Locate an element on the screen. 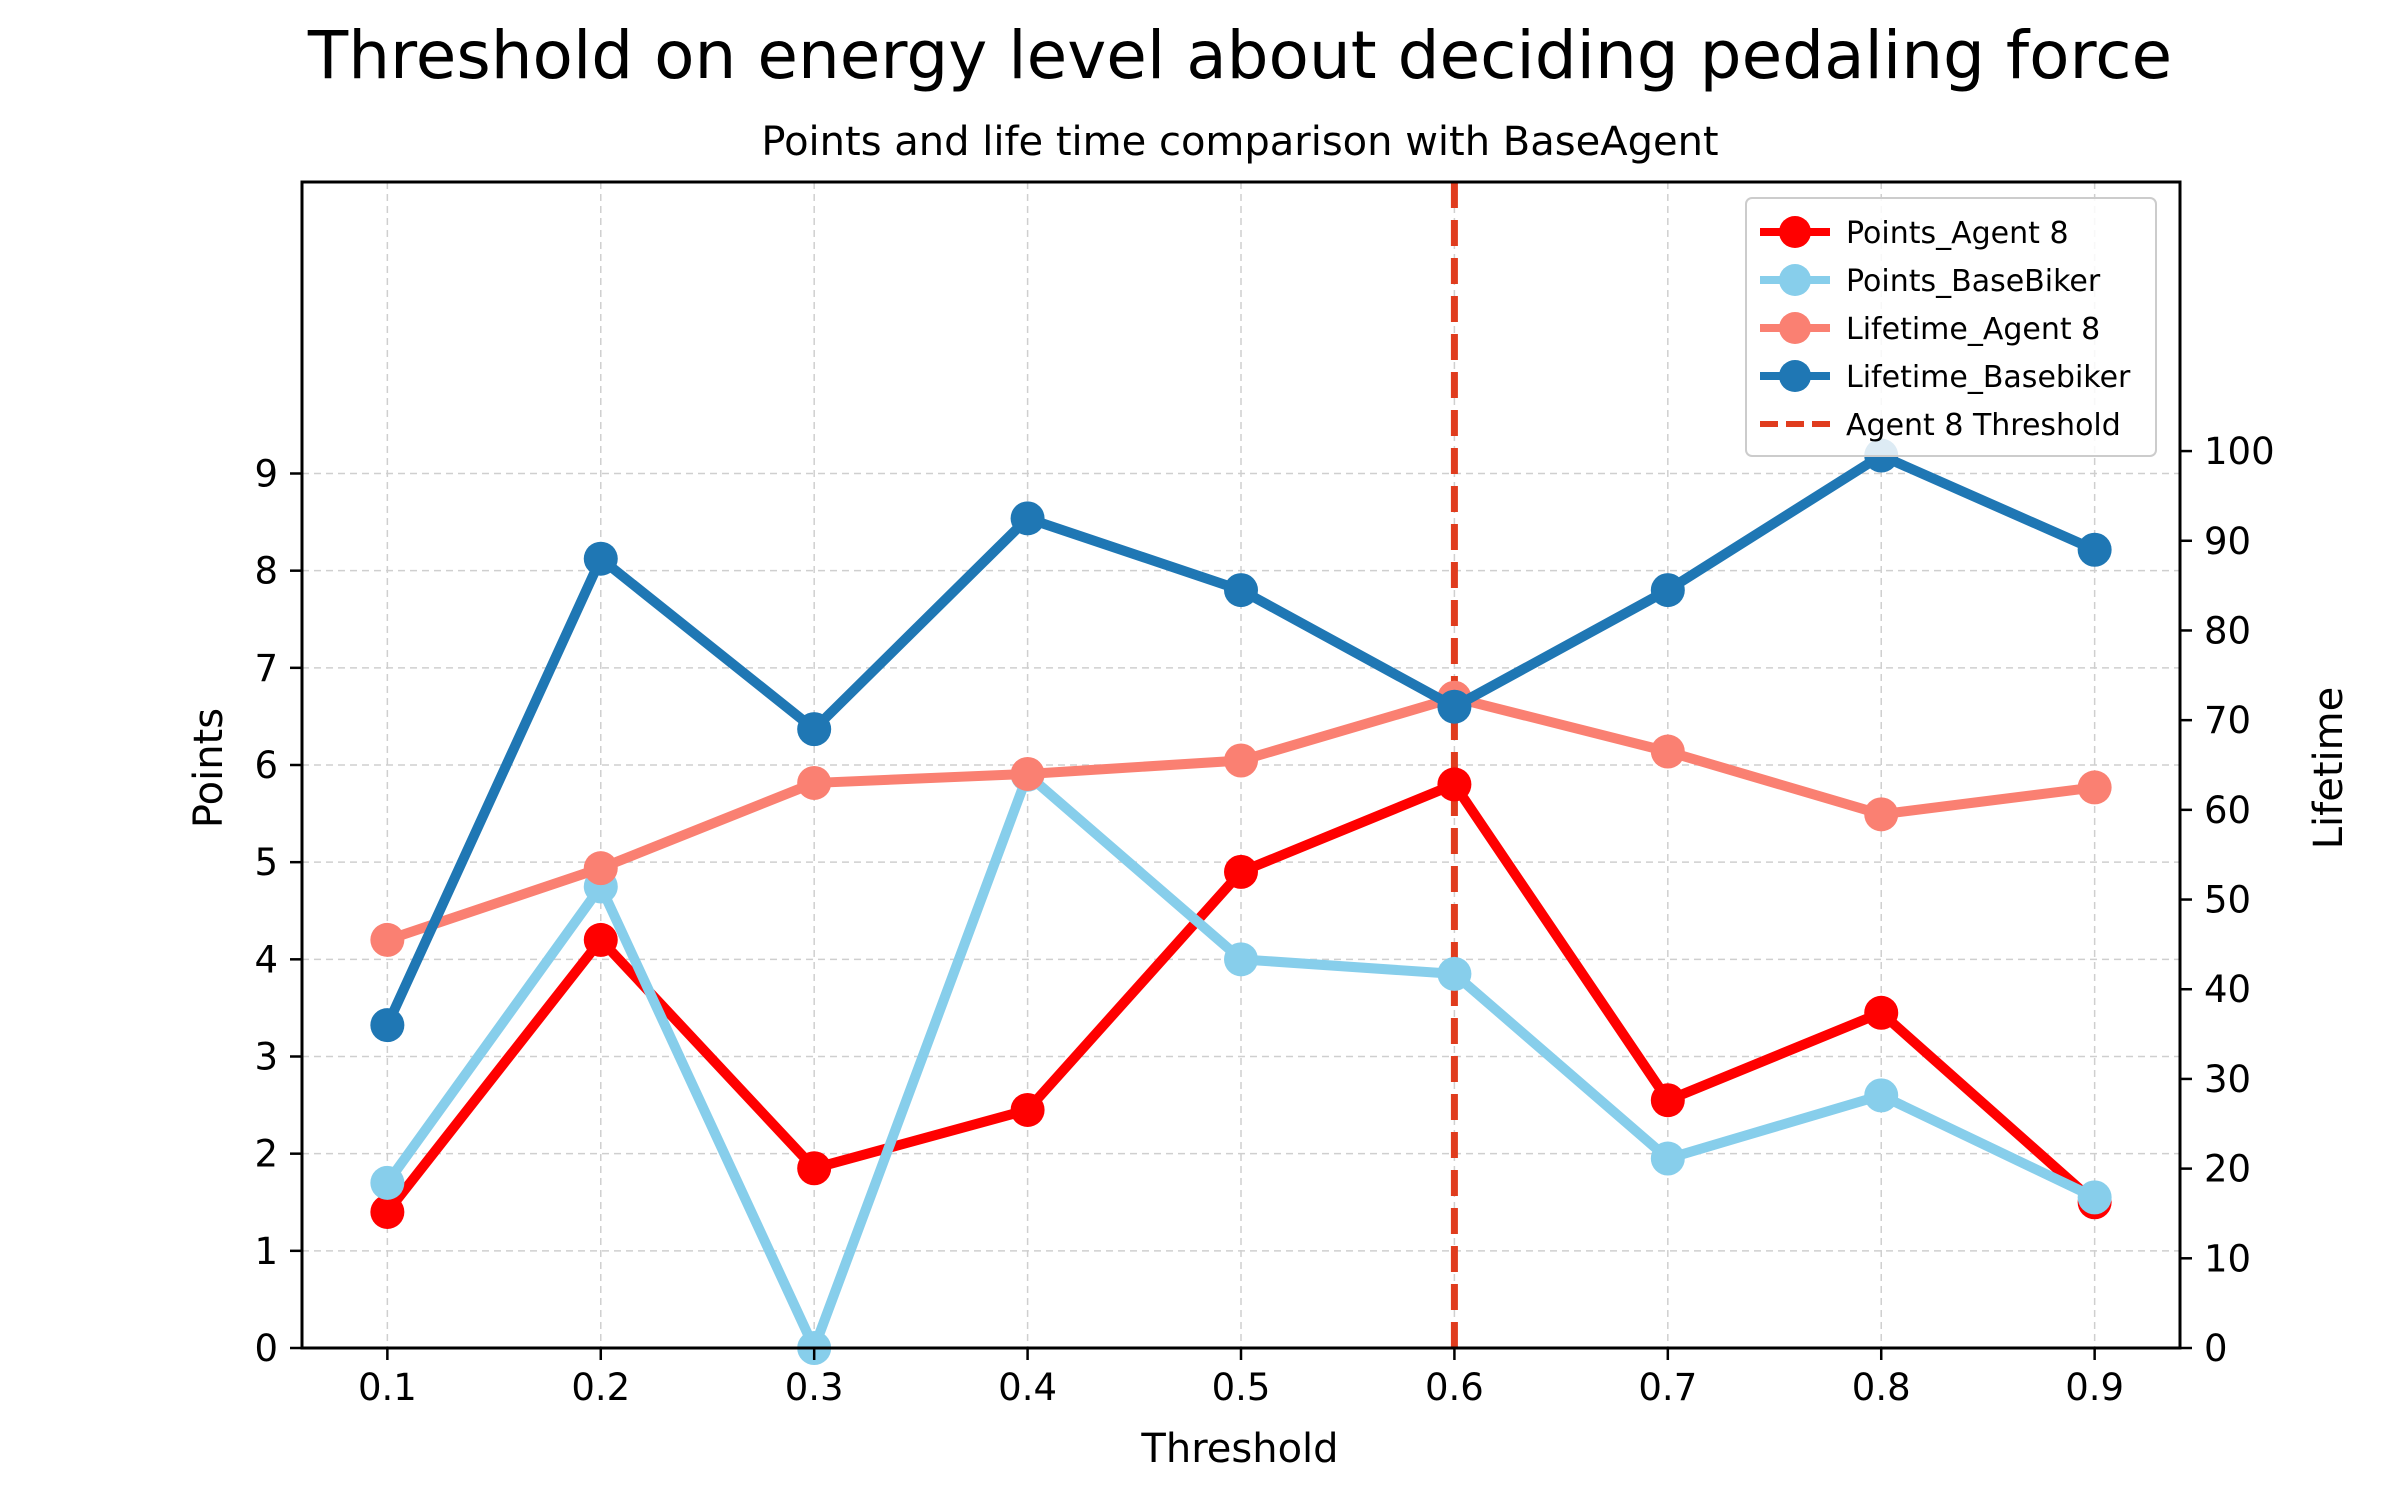 This screenshot has width=2400, height=1500. legend-entry: Points_BaseBiker is located at coordinates (1930, 281).